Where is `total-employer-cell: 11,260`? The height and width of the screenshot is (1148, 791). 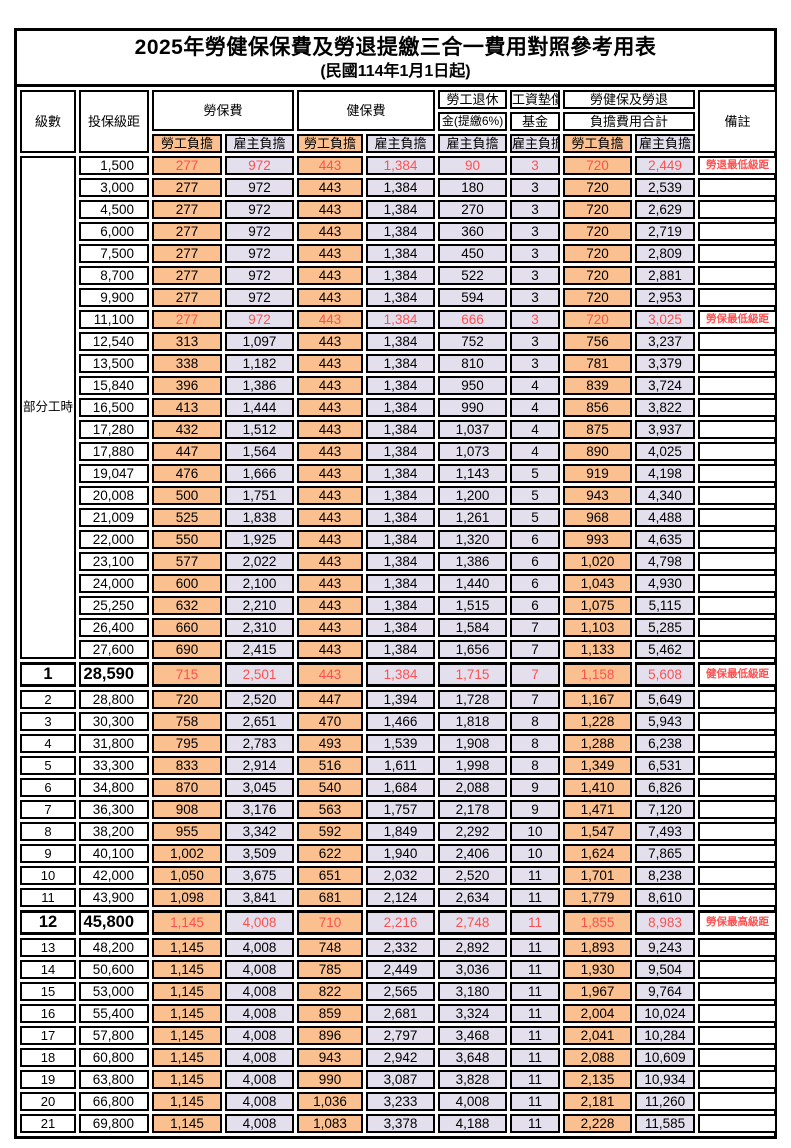 total-employer-cell: 11,260 is located at coordinates (665, 1101).